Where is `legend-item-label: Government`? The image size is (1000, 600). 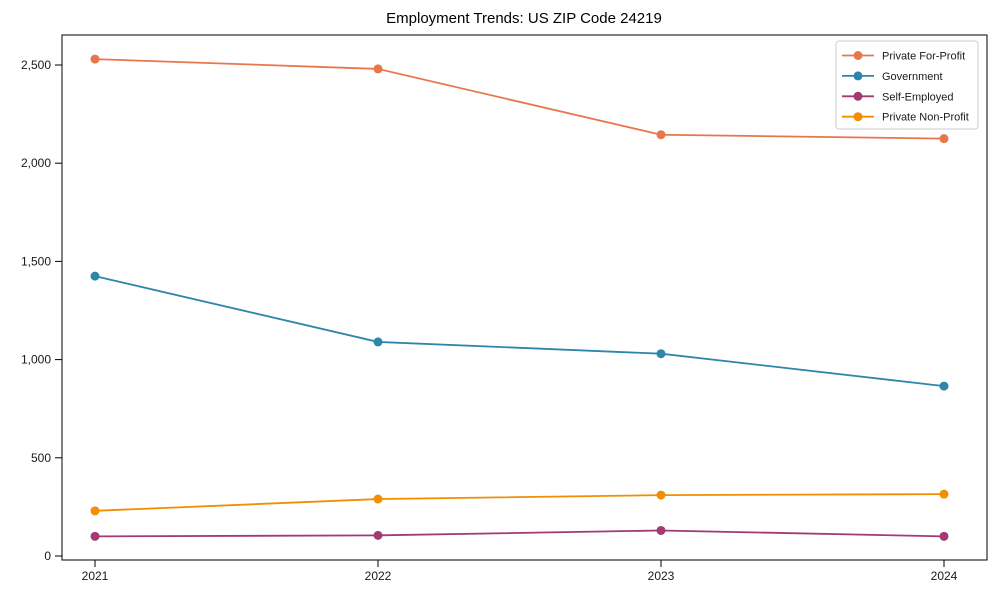
legend-item-label: Government is located at coordinates (912, 77).